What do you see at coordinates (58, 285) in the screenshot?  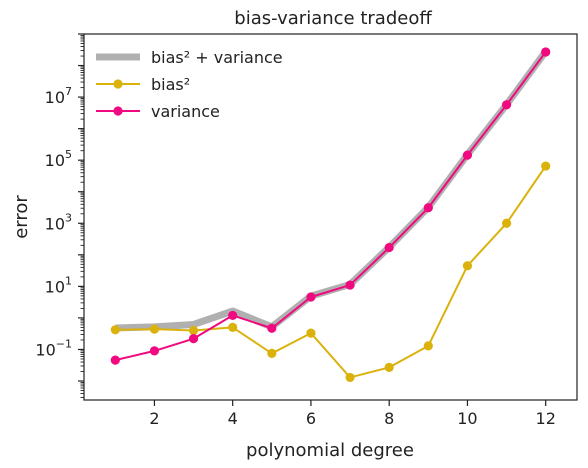 I see `y-tick-label: 10¹` at bounding box center [58, 285].